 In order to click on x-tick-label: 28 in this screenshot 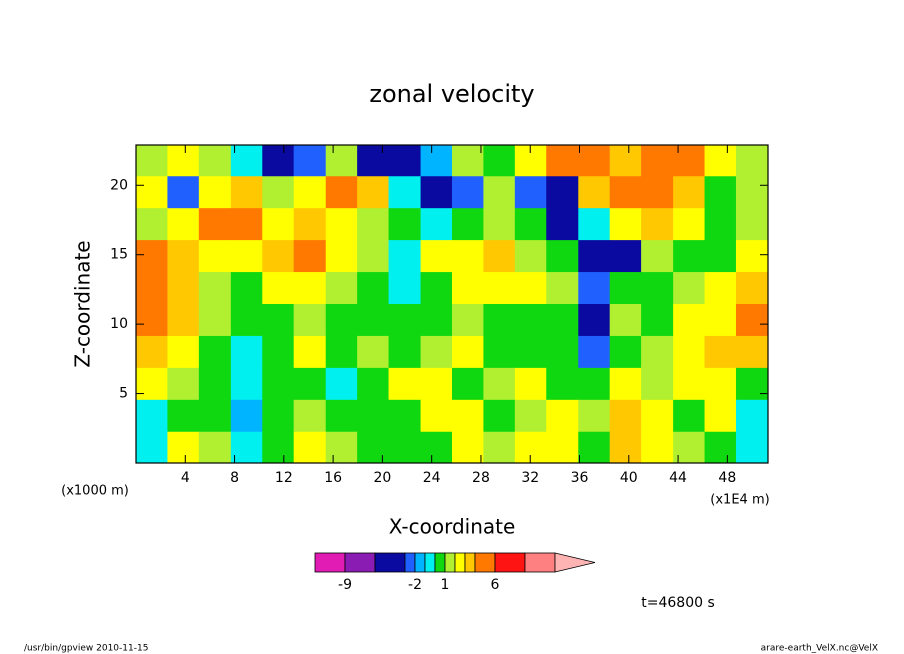, I will do `click(481, 478)`.